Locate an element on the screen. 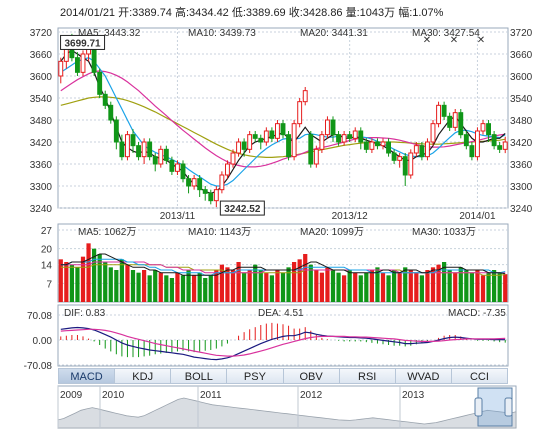 Image resolution: width=535 pixels, height=433 pixels. volume-legend-ma20: MA20: 1099万 is located at coordinates (332, 232).